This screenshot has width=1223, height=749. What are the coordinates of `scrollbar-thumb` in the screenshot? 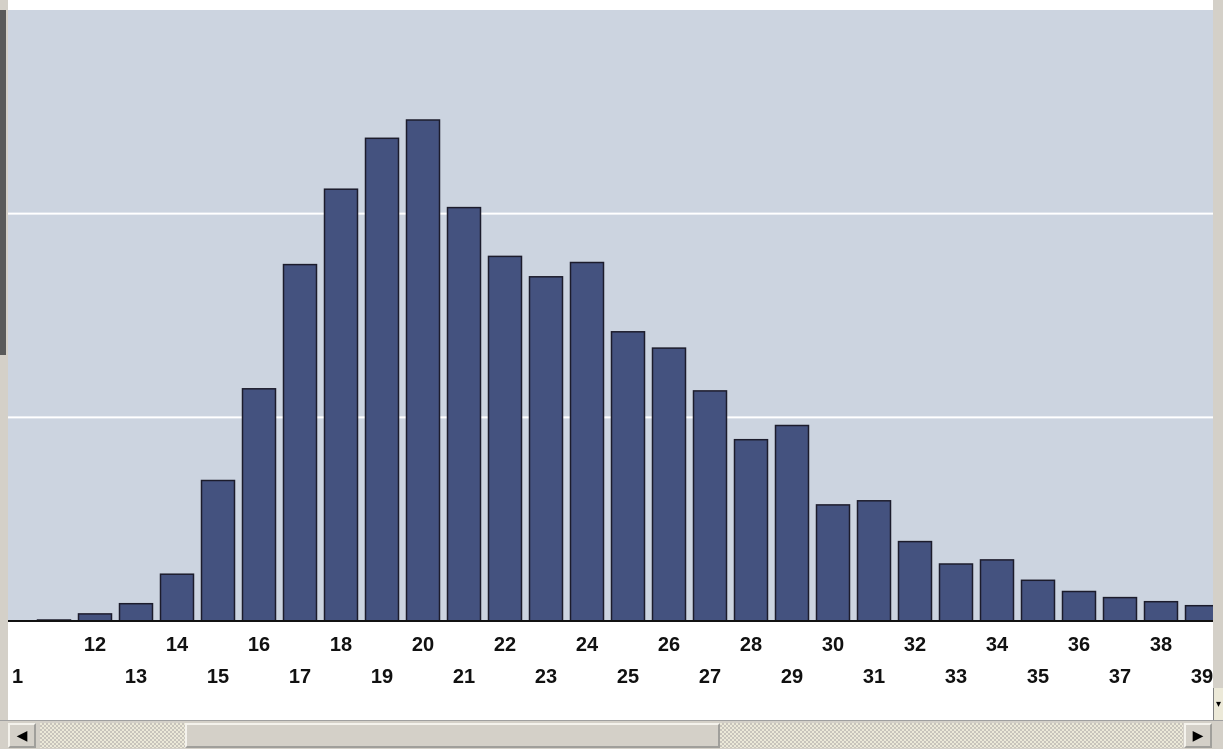 It's located at (452, 735).